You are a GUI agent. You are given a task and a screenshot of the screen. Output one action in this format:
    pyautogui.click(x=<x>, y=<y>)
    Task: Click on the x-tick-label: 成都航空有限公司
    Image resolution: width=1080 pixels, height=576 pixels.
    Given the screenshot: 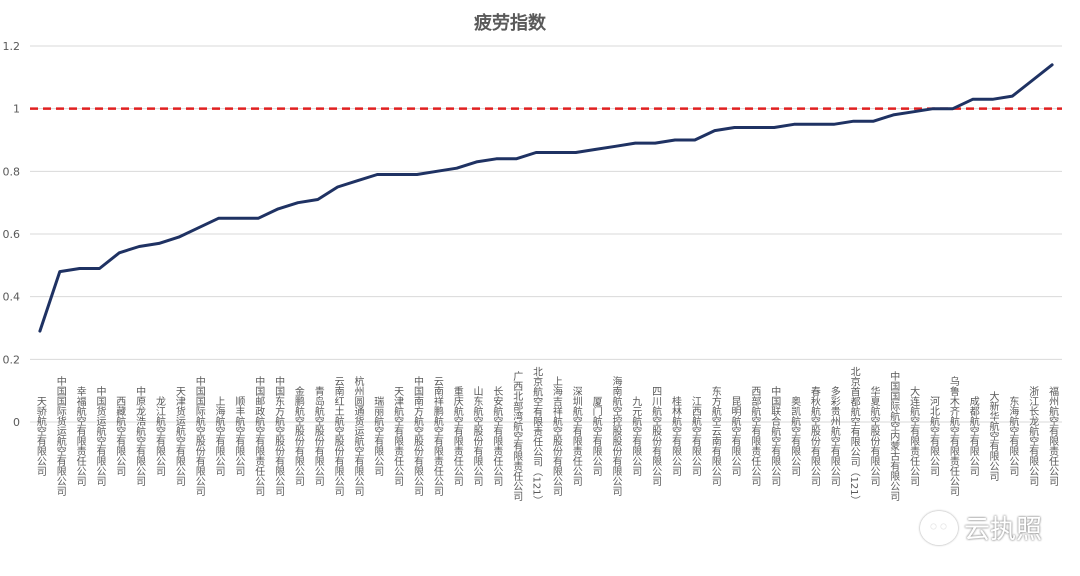 What is the action you would take?
    pyautogui.click(x=973, y=436)
    